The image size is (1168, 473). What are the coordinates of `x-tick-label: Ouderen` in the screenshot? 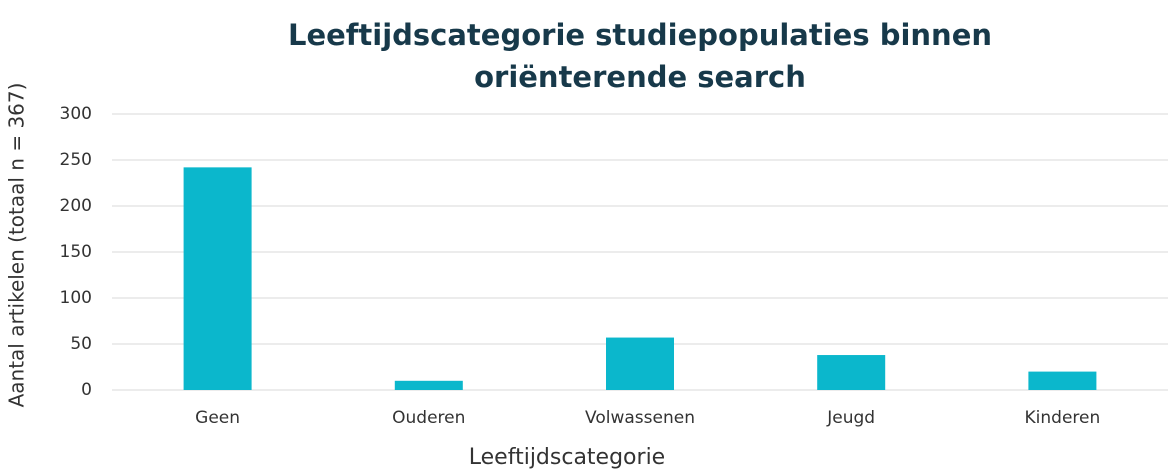 It's located at (428, 418).